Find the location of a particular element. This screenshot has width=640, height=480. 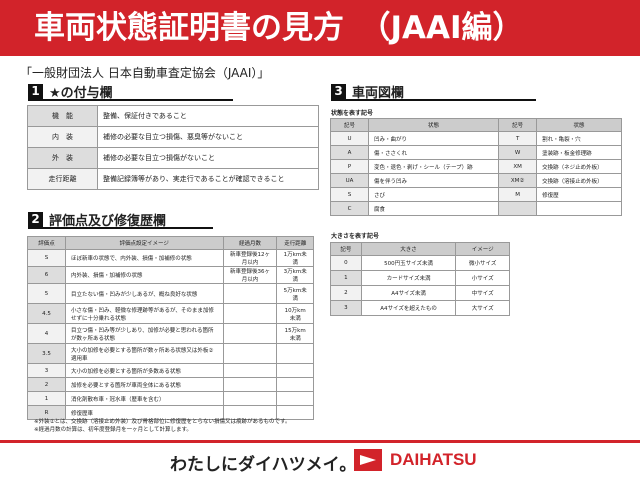

table-cell: C is located at coordinates (349, 208).